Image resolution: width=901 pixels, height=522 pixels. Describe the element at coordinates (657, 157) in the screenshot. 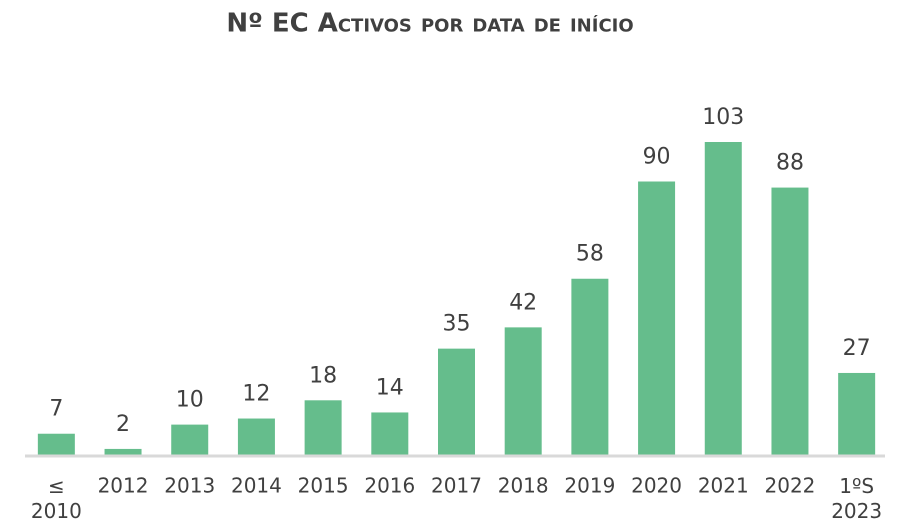

I see `data-label: 90` at that location.